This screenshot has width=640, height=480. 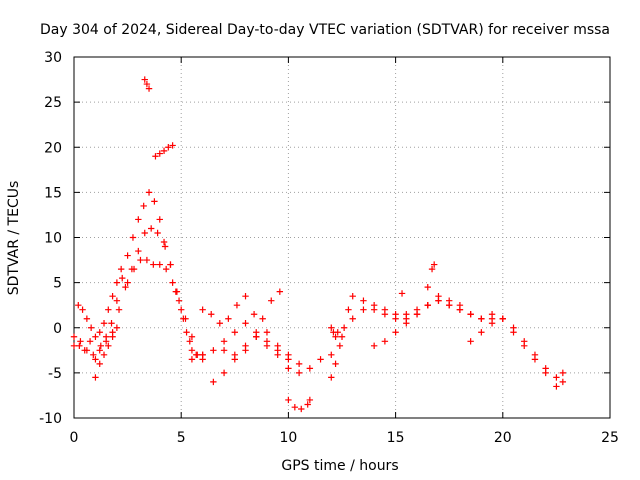 I want to click on x-tick-label: 25, so click(x=610, y=438).